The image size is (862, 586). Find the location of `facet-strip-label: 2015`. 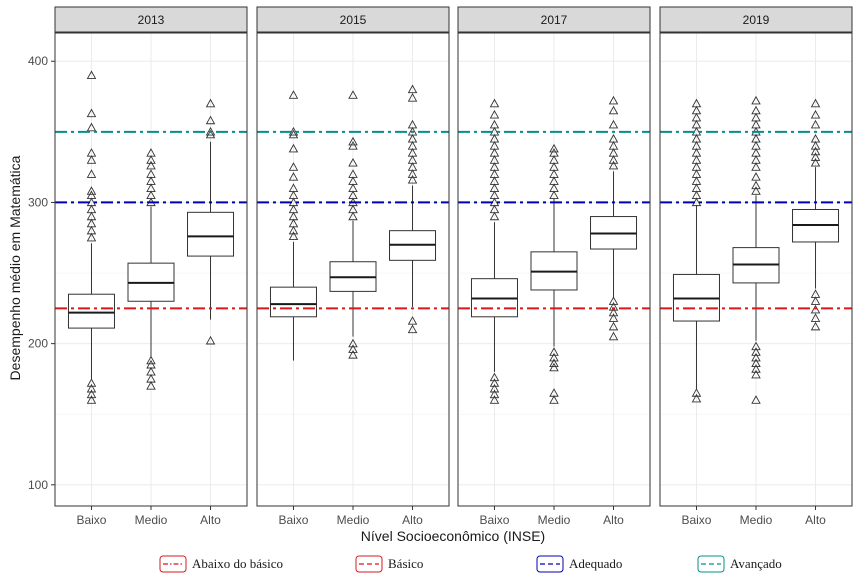

facet-strip-label: 2015 is located at coordinates (353, 20).